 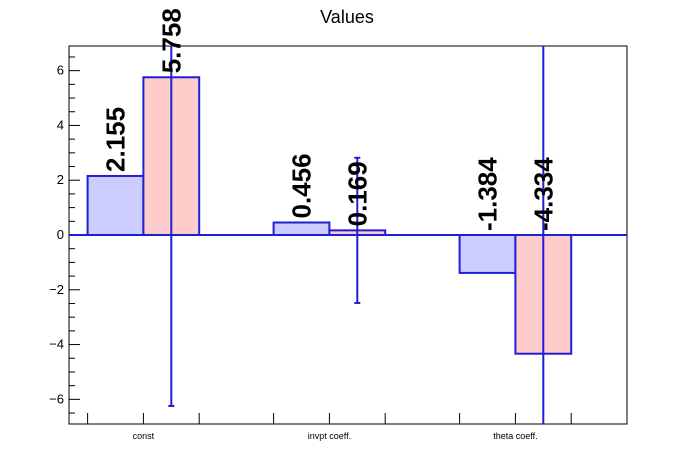 What do you see at coordinates (60, 70) in the screenshot?
I see `y-tick-label: 6` at bounding box center [60, 70].